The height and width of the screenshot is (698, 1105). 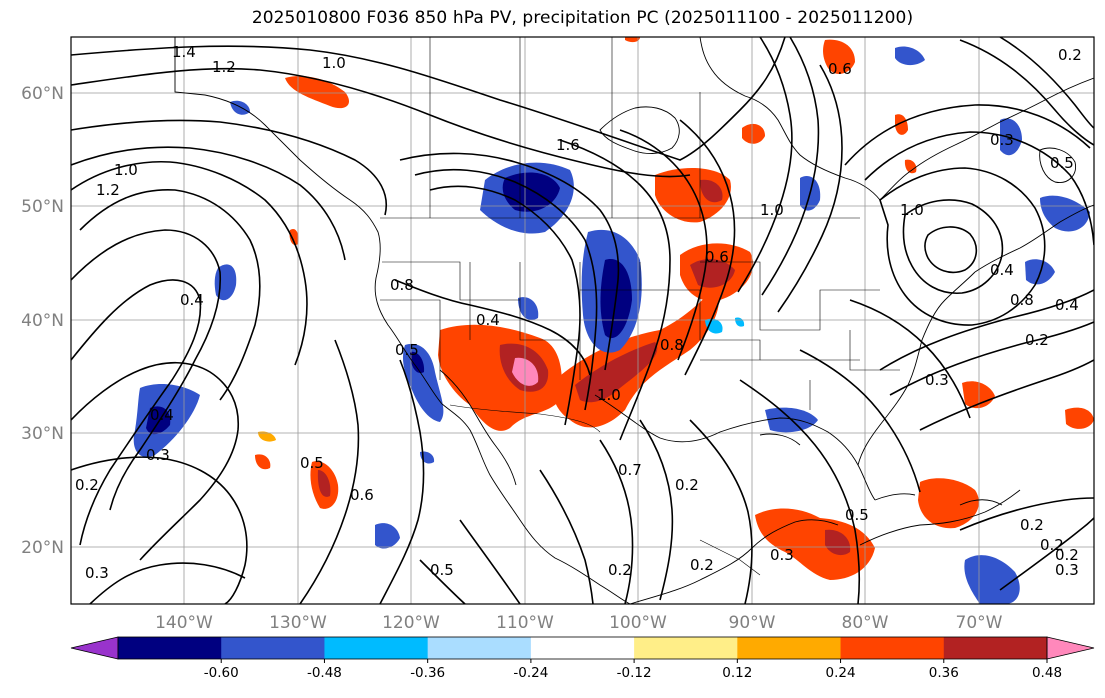 I want to click on lon-label-90w: 90°W, so click(x=752, y=623).